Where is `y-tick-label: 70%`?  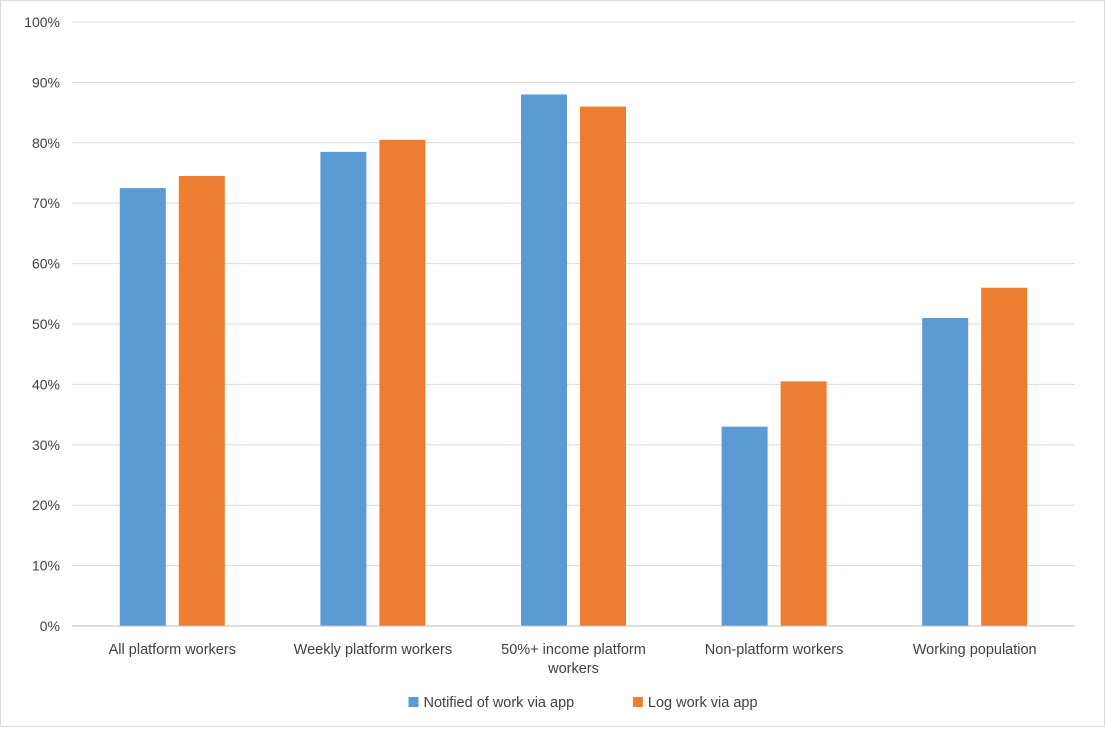
y-tick-label: 70% is located at coordinates (46, 203).